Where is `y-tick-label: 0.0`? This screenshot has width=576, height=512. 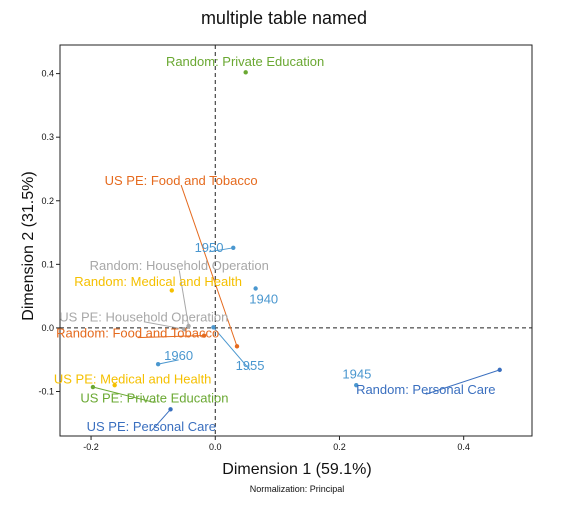
y-tick-label: 0.0 is located at coordinates (47, 328).